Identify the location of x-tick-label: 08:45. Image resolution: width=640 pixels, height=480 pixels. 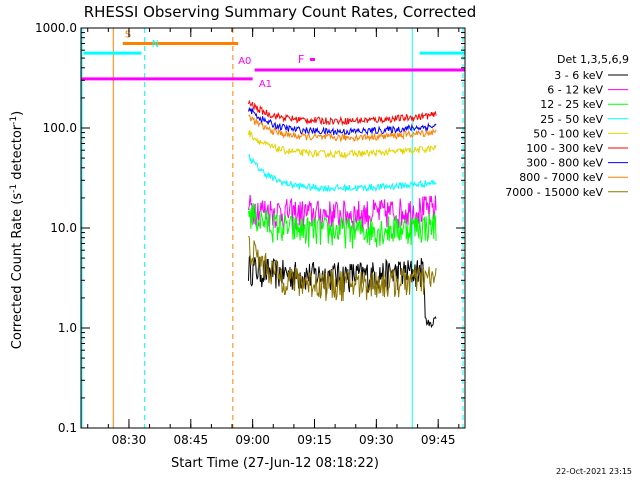
(191, 440).